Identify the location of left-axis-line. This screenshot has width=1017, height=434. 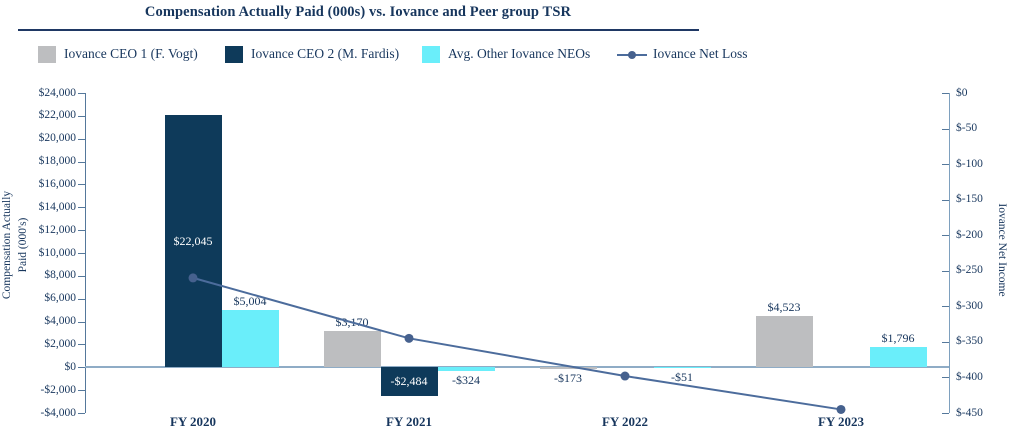
(85, 253).